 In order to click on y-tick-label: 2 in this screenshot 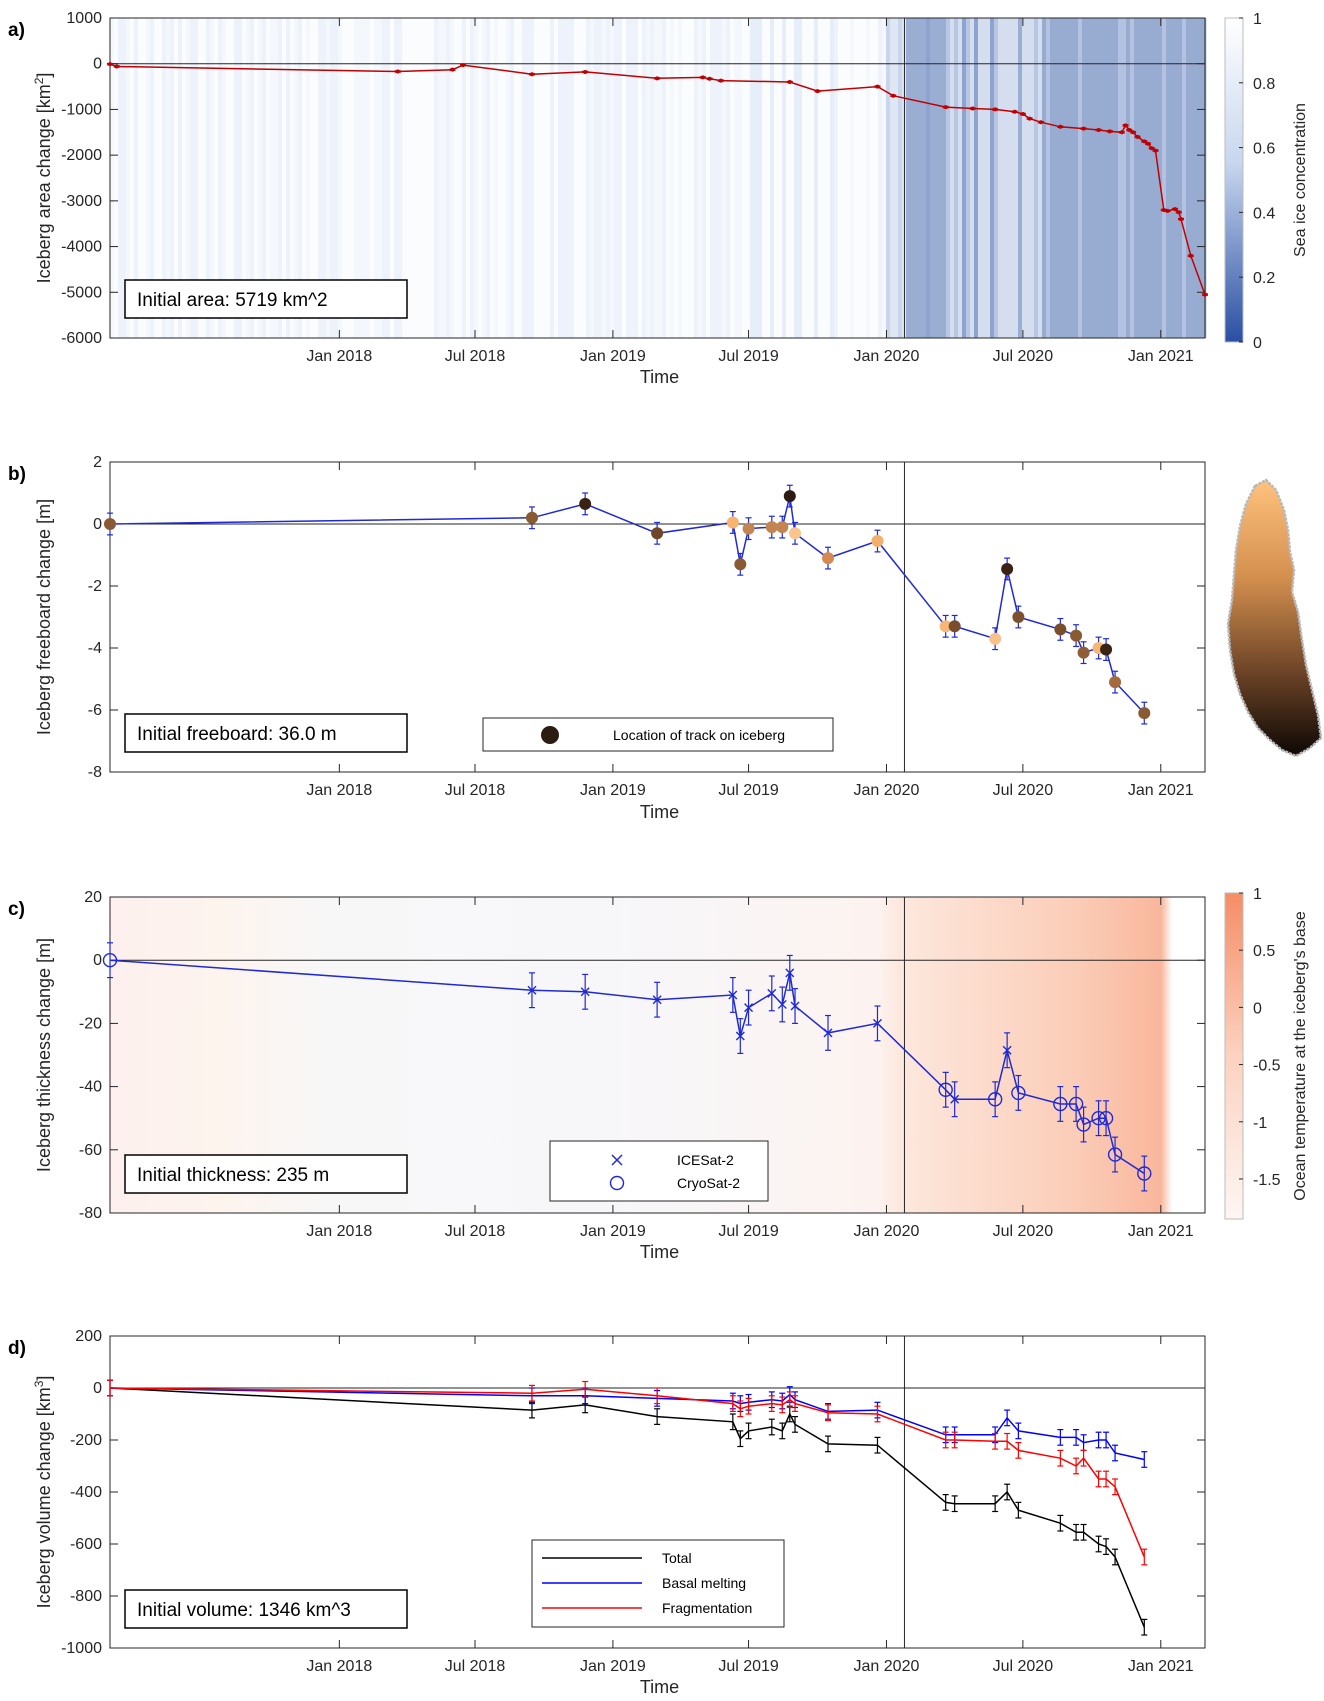, I will do `click(97, 462)`.